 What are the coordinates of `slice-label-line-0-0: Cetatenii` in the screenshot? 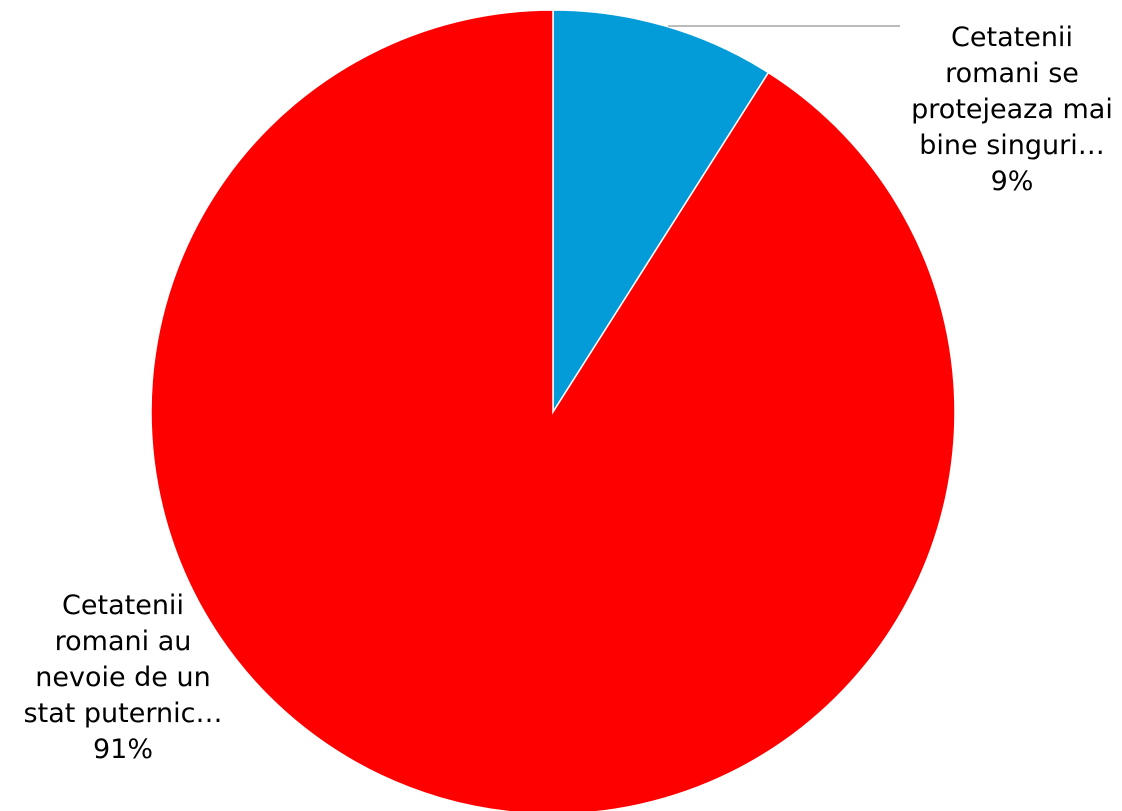 It's located at (1012, 37).